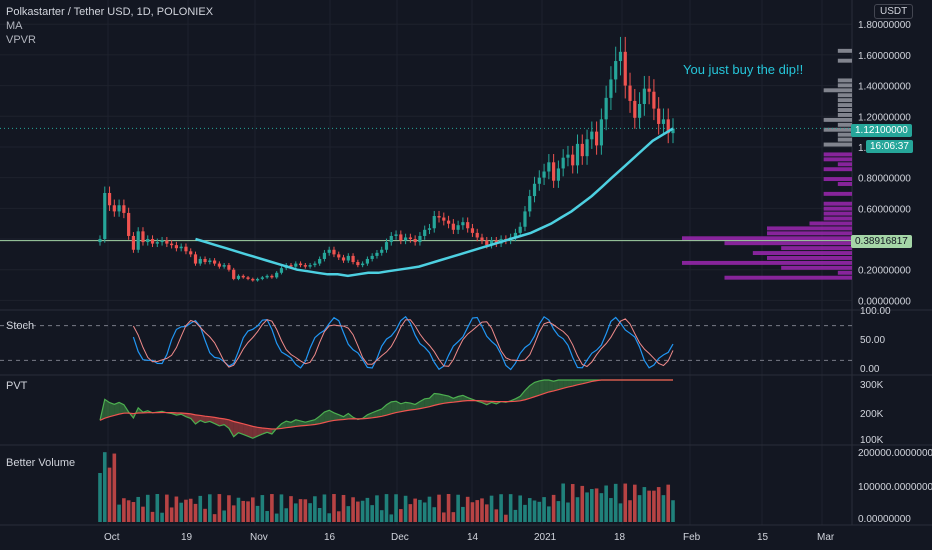 This screenshot has width=932, height=550. What do you see at coordinates (21, 40) in the screenshot?
I see `indicator-vpvr-label: VPVR` at bounding box center [21, 40].